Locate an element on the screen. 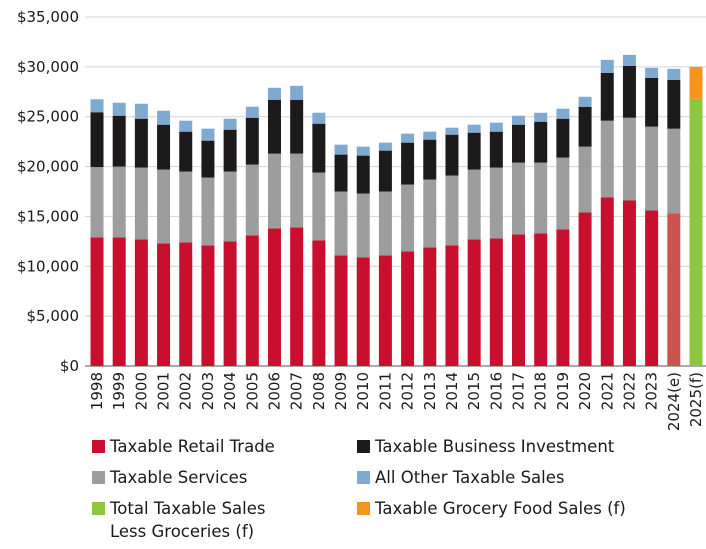 Image resolution: width=706 pixels, height=549 pixels. x-tick-label: 1998 is located at coordinates (97, 391).